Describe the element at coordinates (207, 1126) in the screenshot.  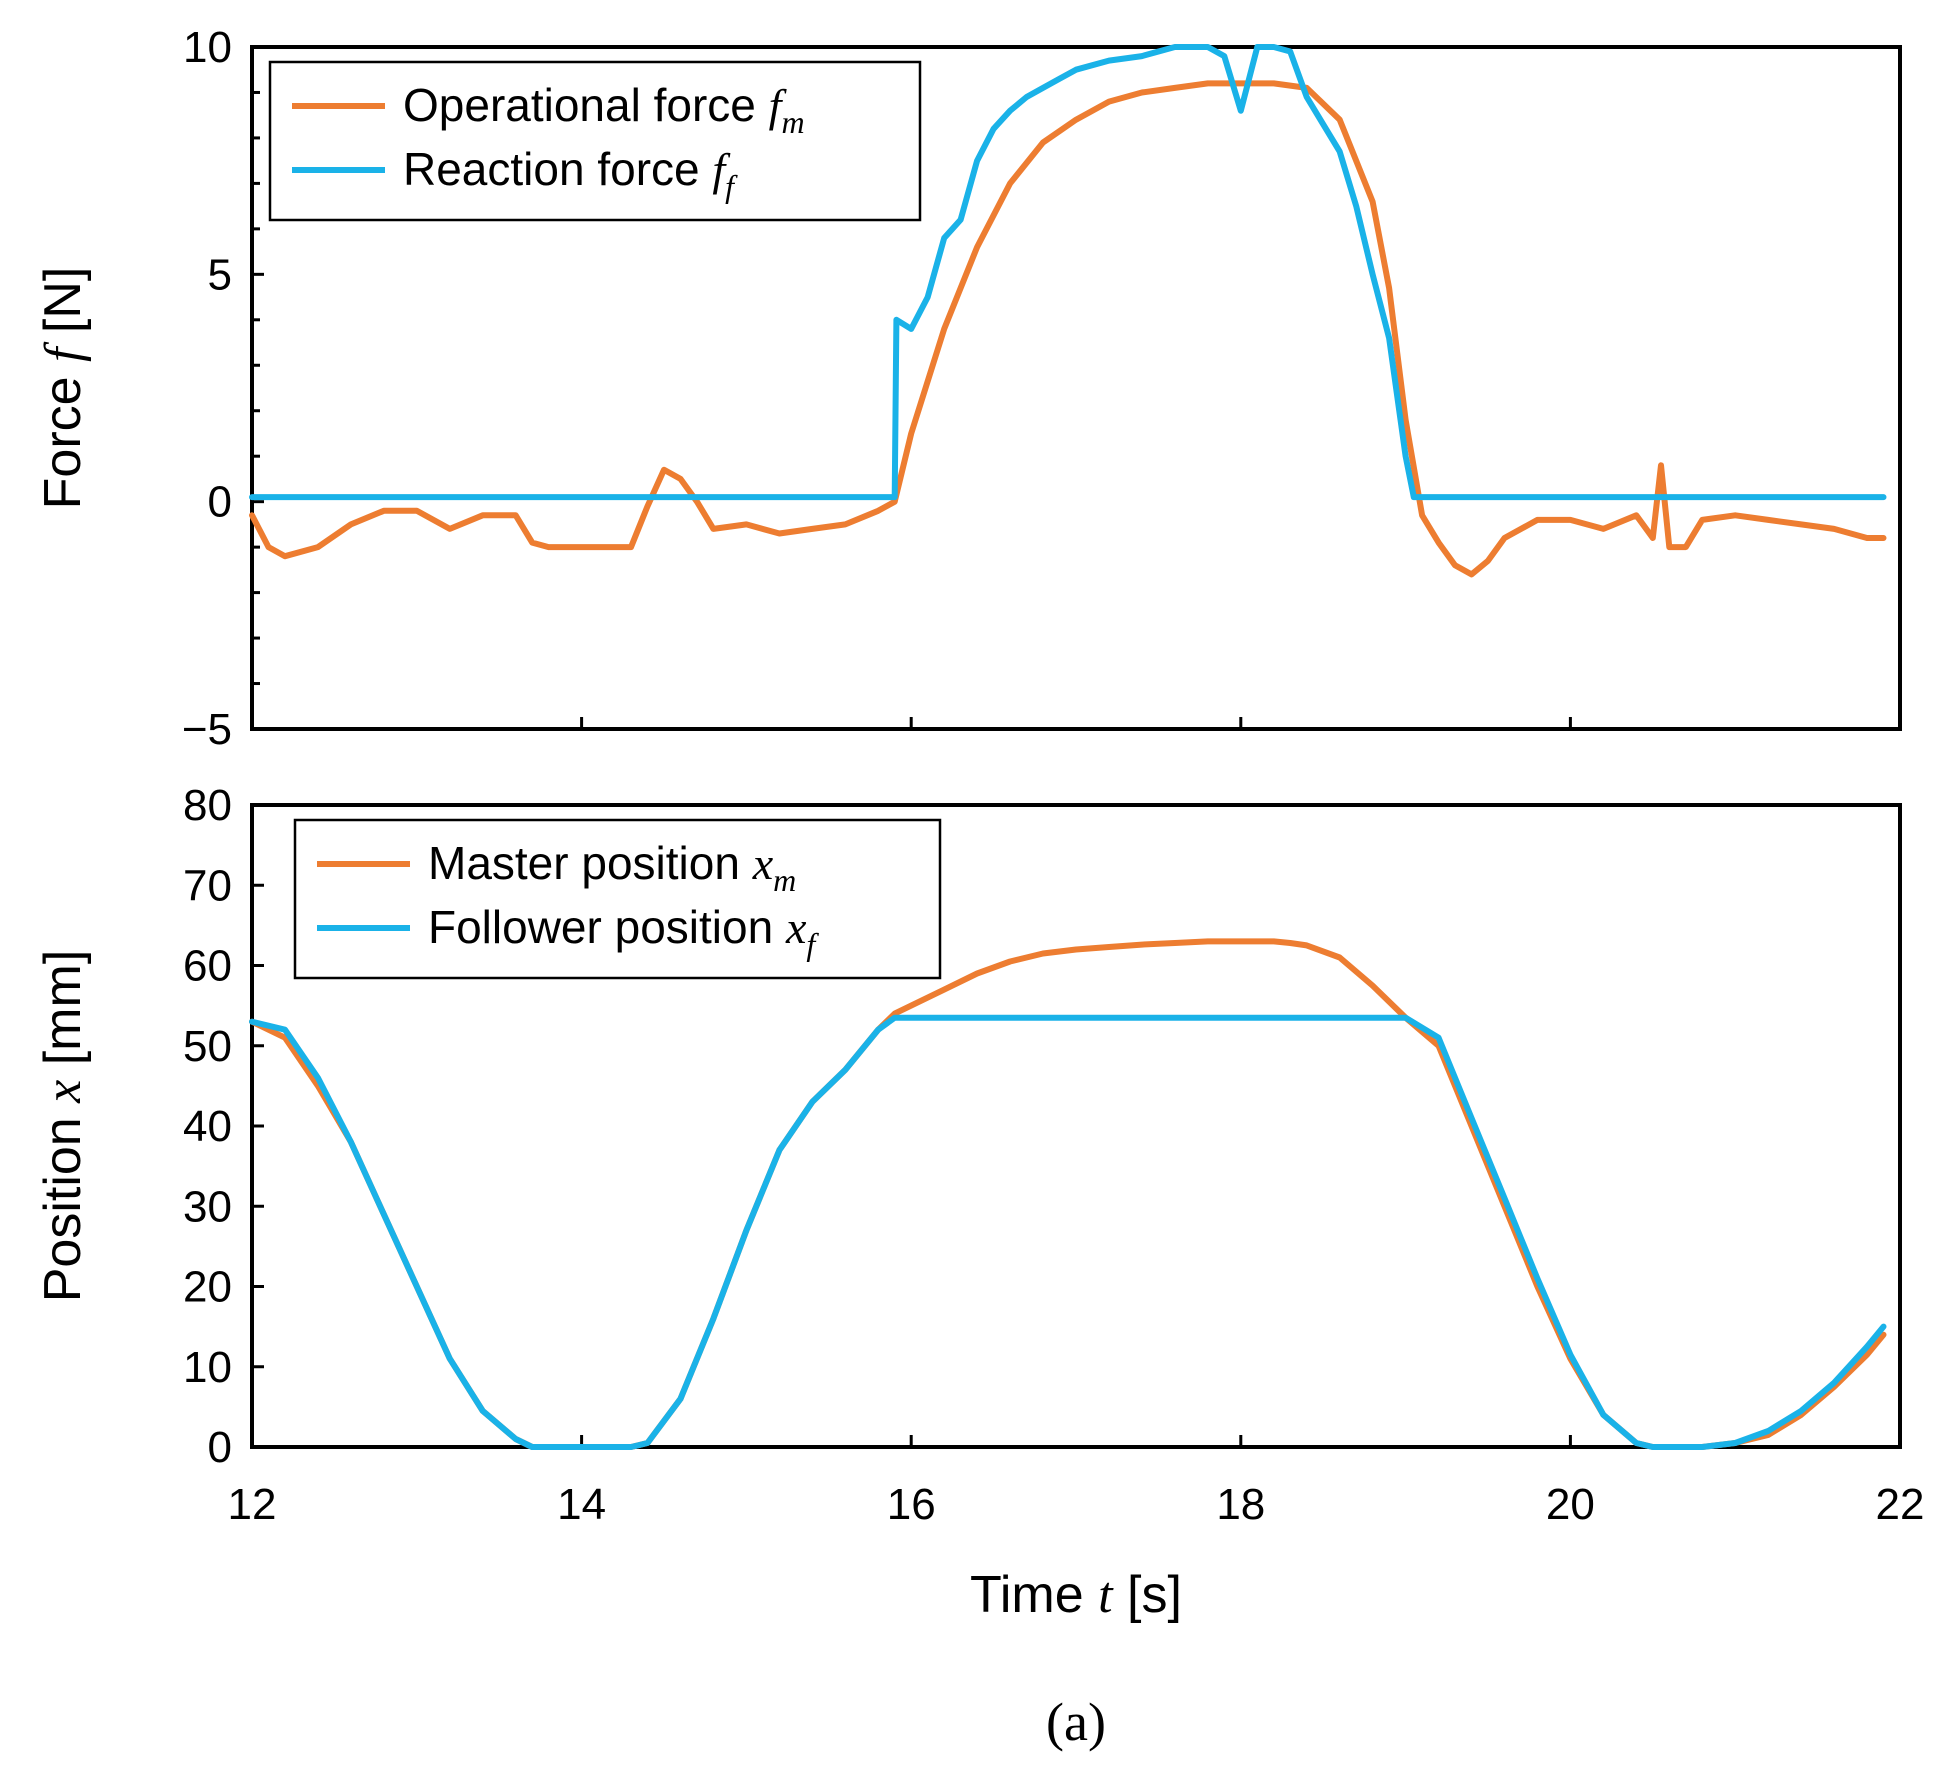
I see `position-y-tick-label: 40` at that location.